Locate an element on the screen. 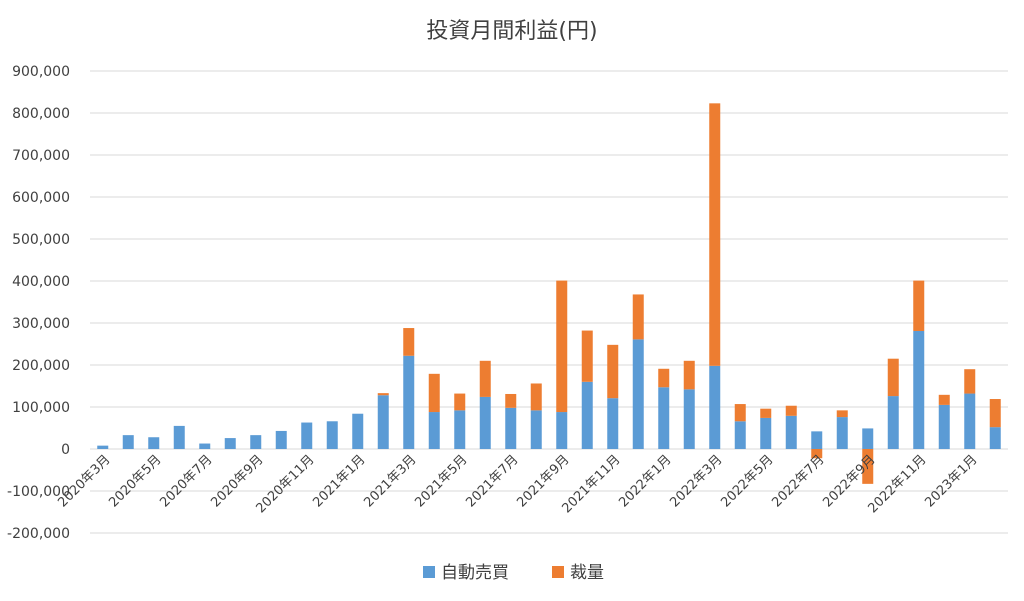  legend-swatch-discretionary is located at coordinates (558, 572).